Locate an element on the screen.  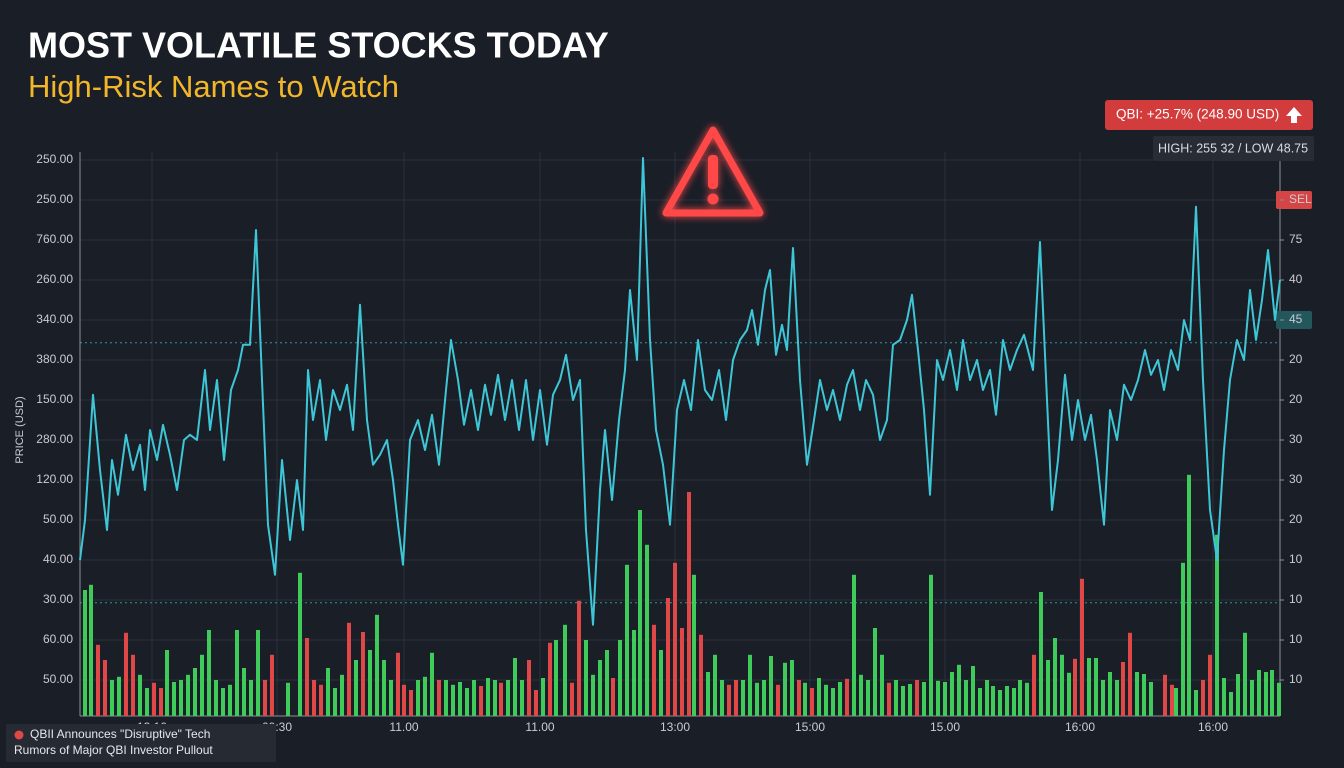
x-tick-label: 15:00 is located at coordinates (810, 727).